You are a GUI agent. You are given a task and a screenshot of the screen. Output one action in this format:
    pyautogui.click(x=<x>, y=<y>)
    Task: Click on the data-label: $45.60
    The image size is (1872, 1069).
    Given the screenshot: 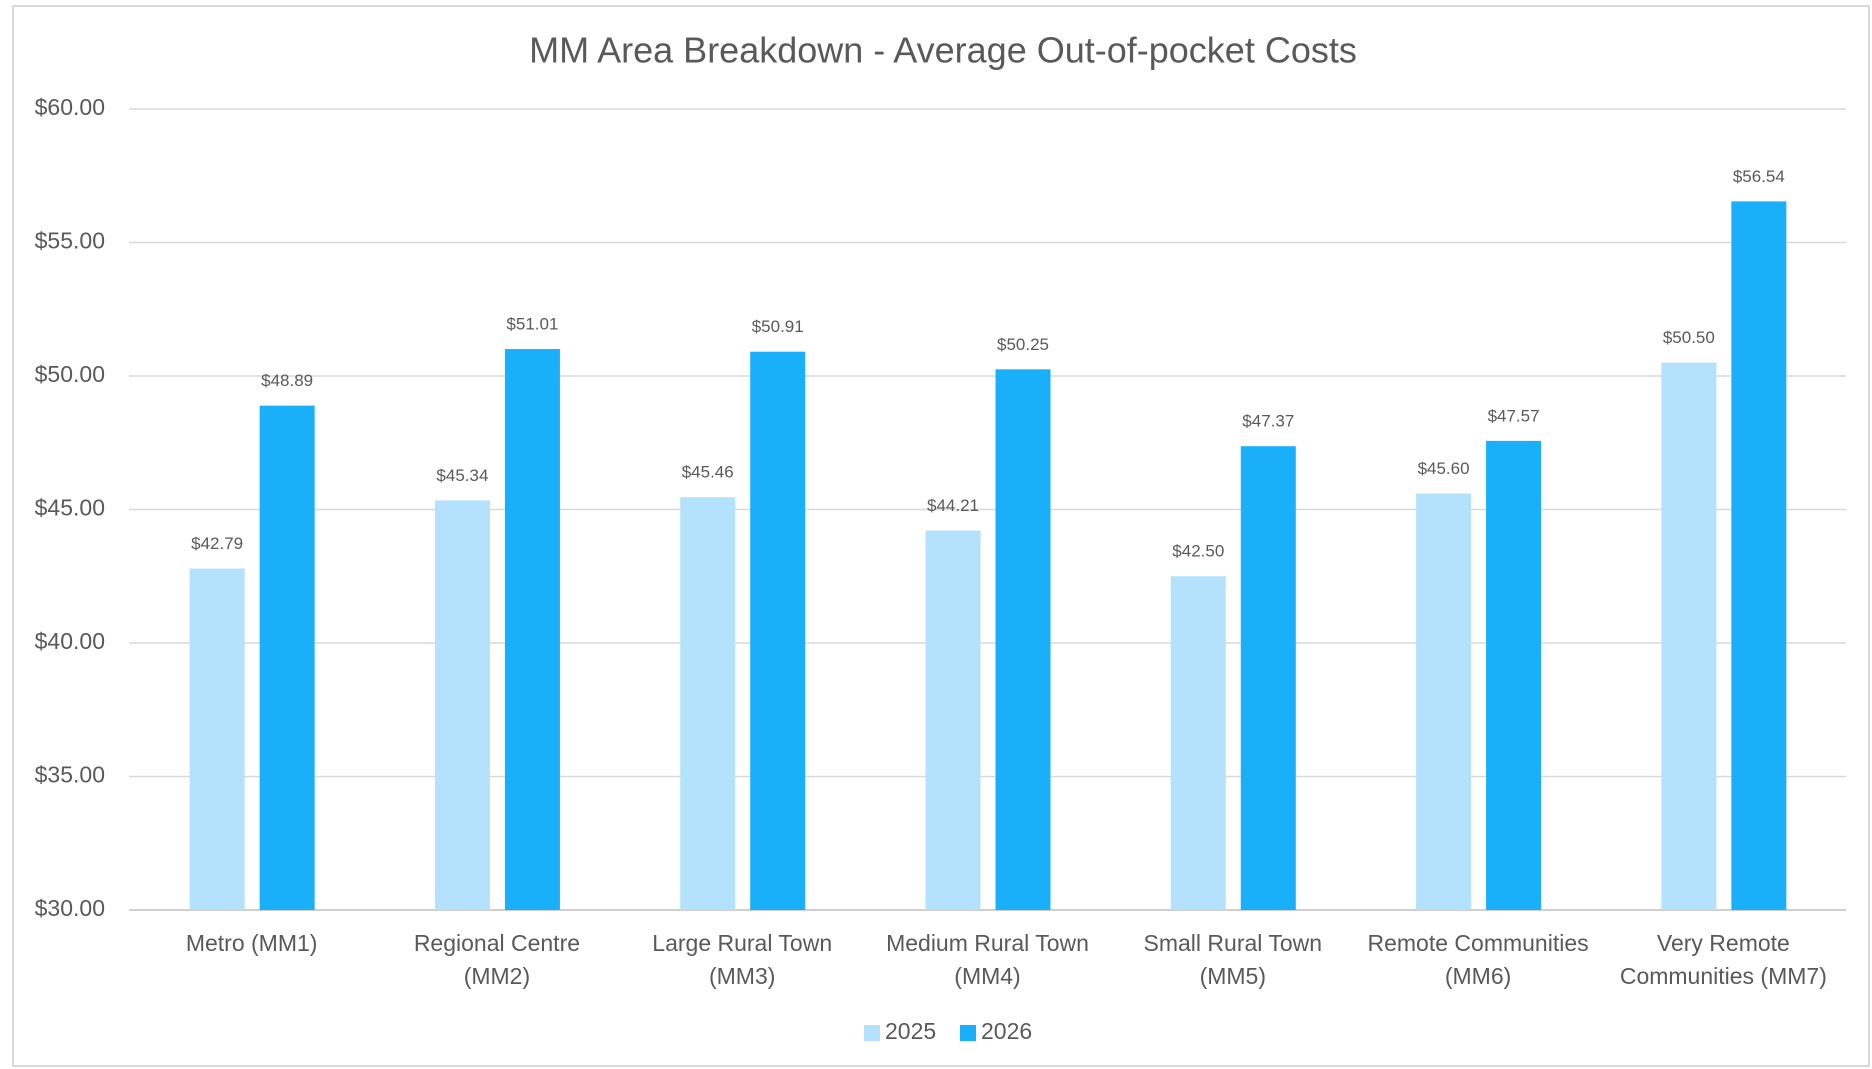 What is the action you would take?
    pyautogui.click(x=1444, y=468)
    